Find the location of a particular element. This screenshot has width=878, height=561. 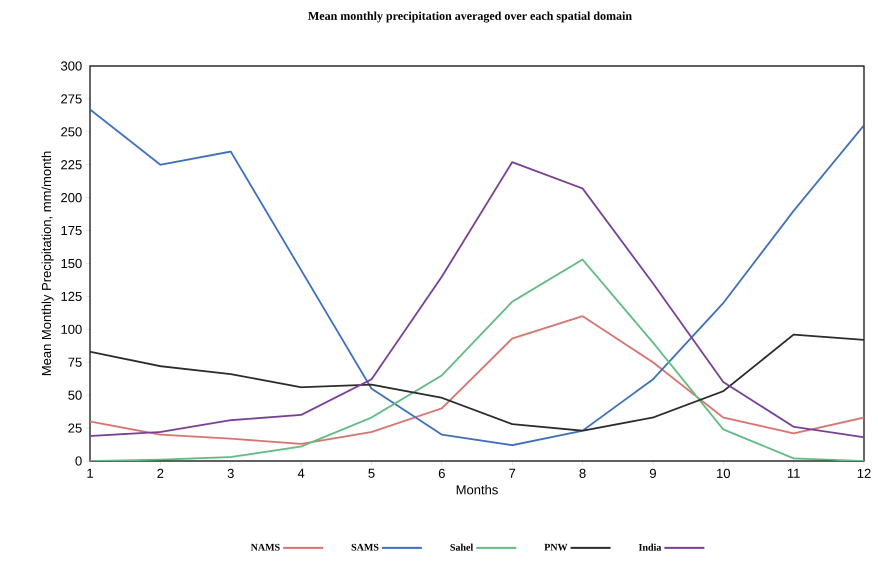

x-tick-label: 3 is located at coordinates (231, 473).